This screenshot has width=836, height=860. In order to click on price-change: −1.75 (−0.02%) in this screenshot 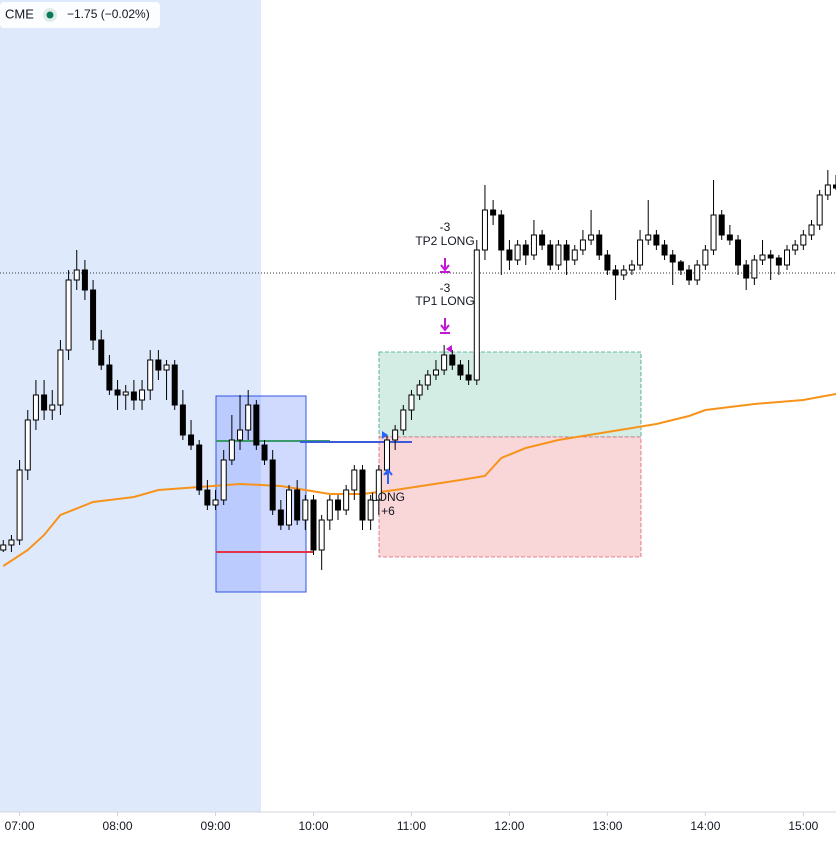, I will do `click(108, 14)`.